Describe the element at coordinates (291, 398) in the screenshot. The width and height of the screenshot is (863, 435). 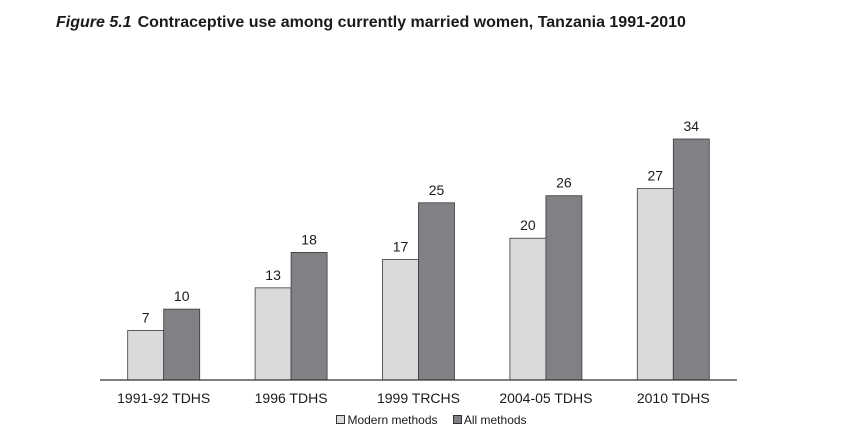
I see `x-tick-label: 1996 TDHS` at that location.